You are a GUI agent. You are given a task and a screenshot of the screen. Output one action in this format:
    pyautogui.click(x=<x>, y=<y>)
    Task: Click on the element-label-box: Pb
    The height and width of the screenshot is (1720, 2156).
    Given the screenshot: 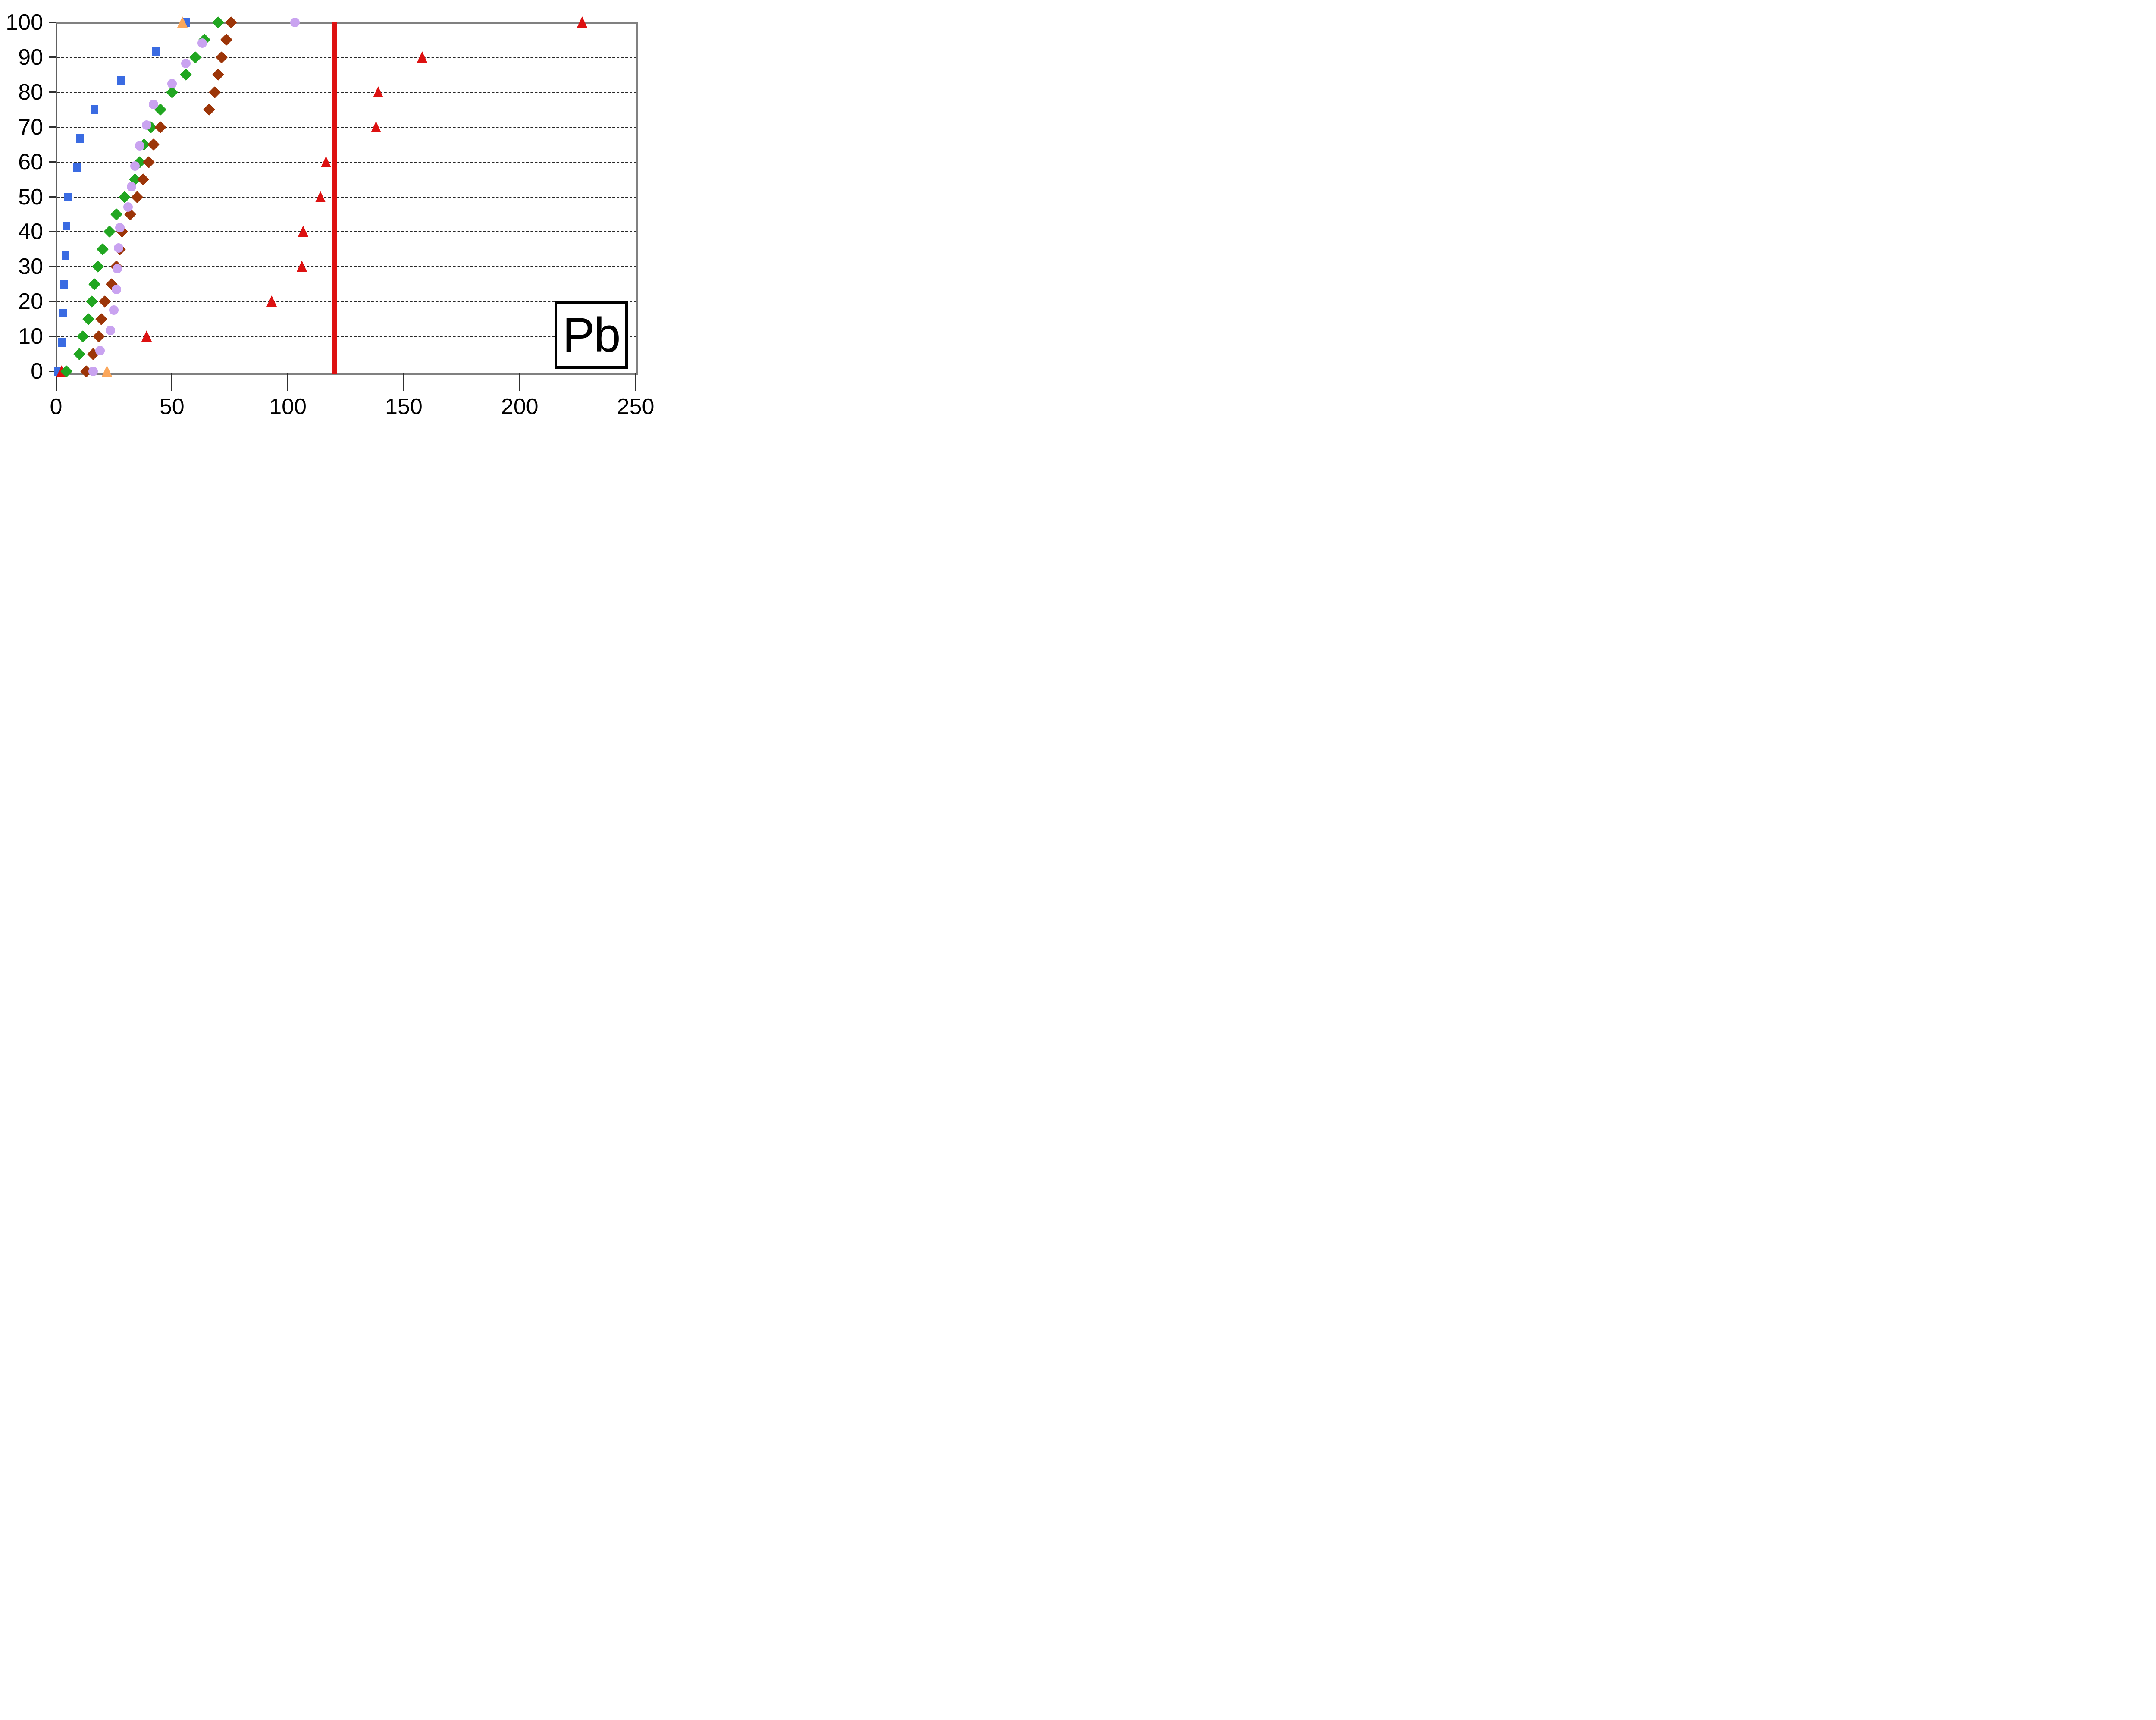 What is the action you would take?
    pyautogui.click(x=591, y=335)
    